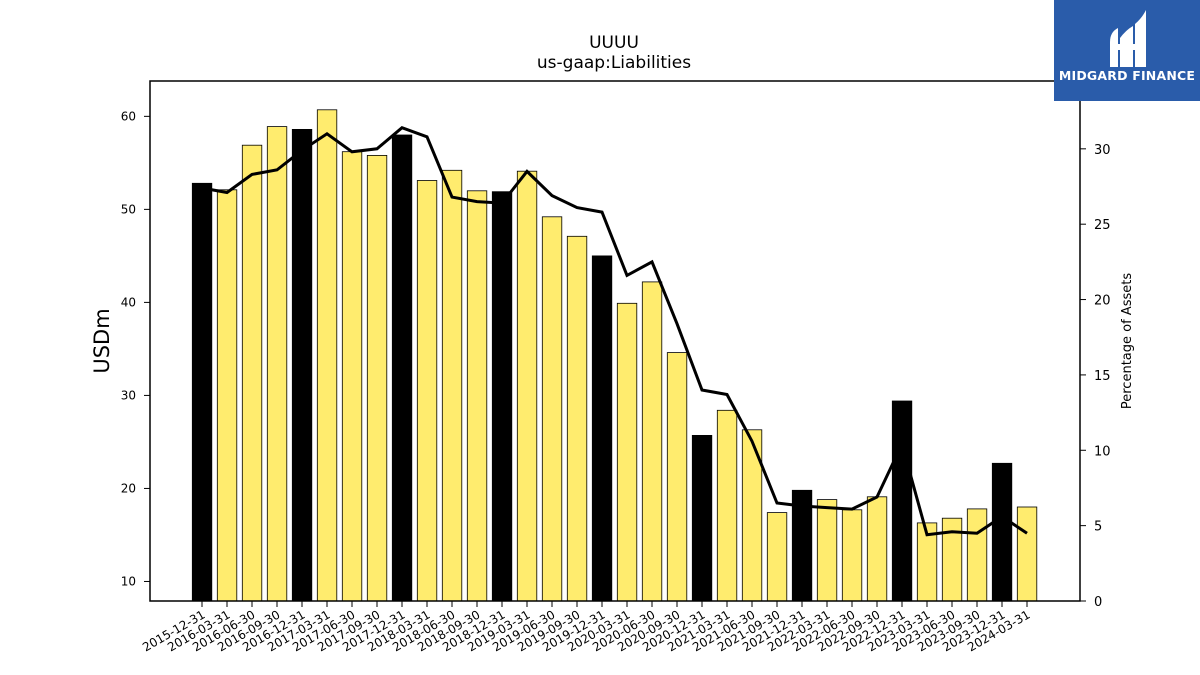 Image resolution: width=1200 pixels, height=675 pixels. What do you see at coordinates (1128, 38) in the screenshot?
I see `logo-mark-icon` at bounding box center [1128, 38].